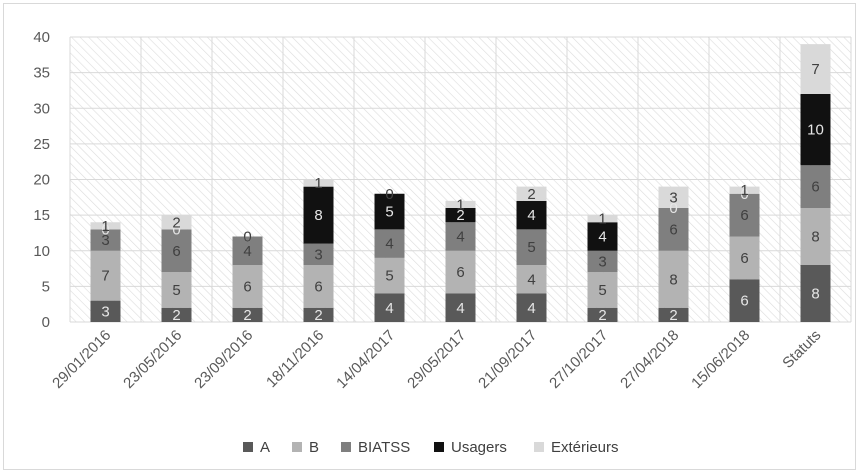 This screenshot has width=861, height=475. Describe the element at coordinates (295, 359) in the screenshot. I see `x-tick-label: 18/11/2016` at that location.